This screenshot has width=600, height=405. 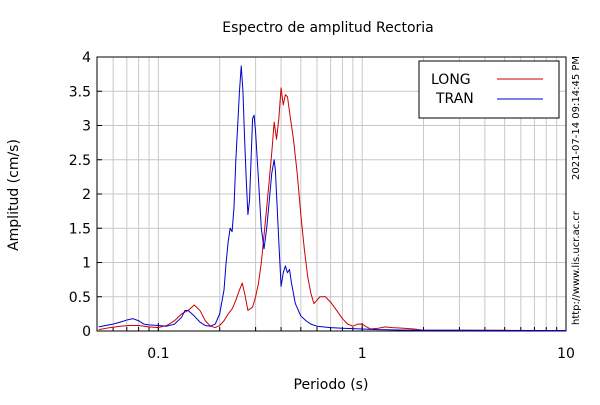 I want to click on y-tick-label: 1.5, so click(x=80, y=229).